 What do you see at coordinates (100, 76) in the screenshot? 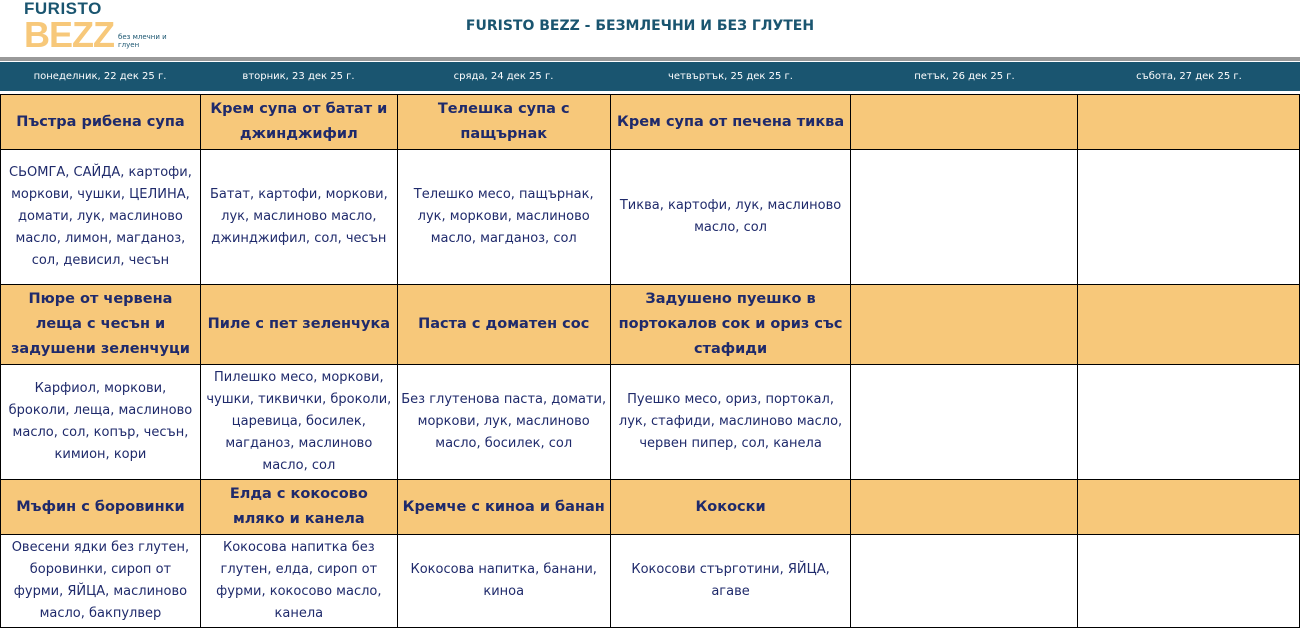
I see `day-header: понеделник, 22 дек 25 г.` at bounding box center [100, 76].